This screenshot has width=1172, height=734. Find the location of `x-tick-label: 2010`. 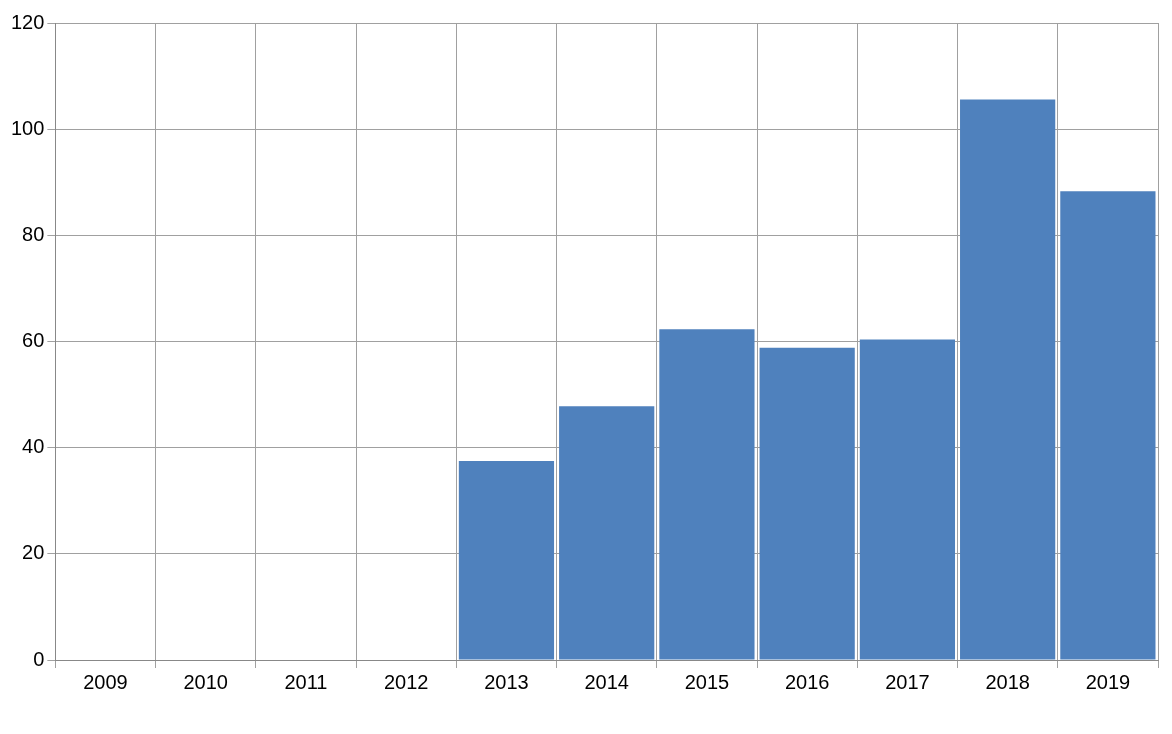

x-tick-label: 2010 is located at coordinates (205, 681).